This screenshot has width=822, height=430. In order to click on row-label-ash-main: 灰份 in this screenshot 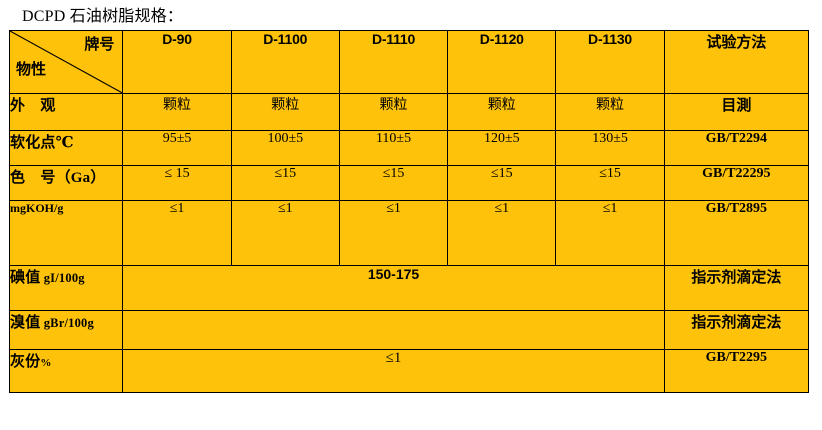, I will do `click(25, 362)`.